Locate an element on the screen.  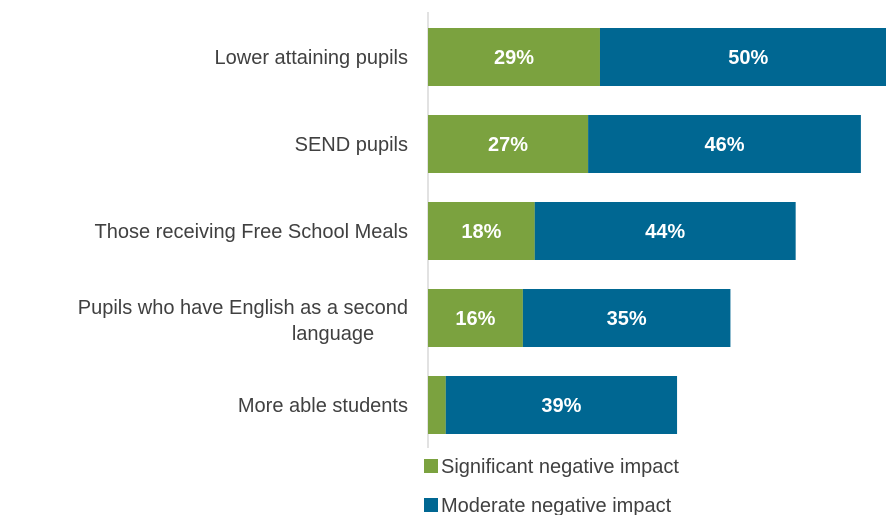
legend-label: Significant negative impact is located at coordinates (560, 467).